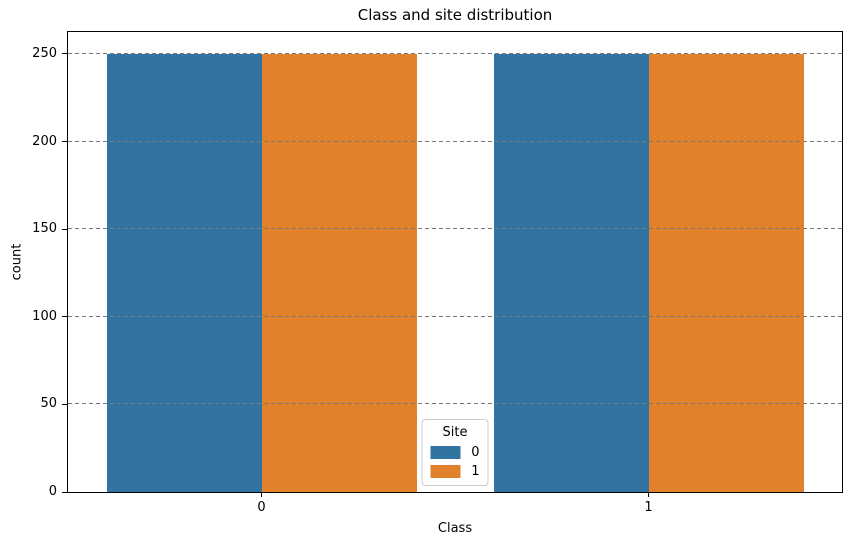 The image size is (850, 547). Describe the element at coordinates (184, 272) in the screenshot. I see `bar-class0-site0` at that location.